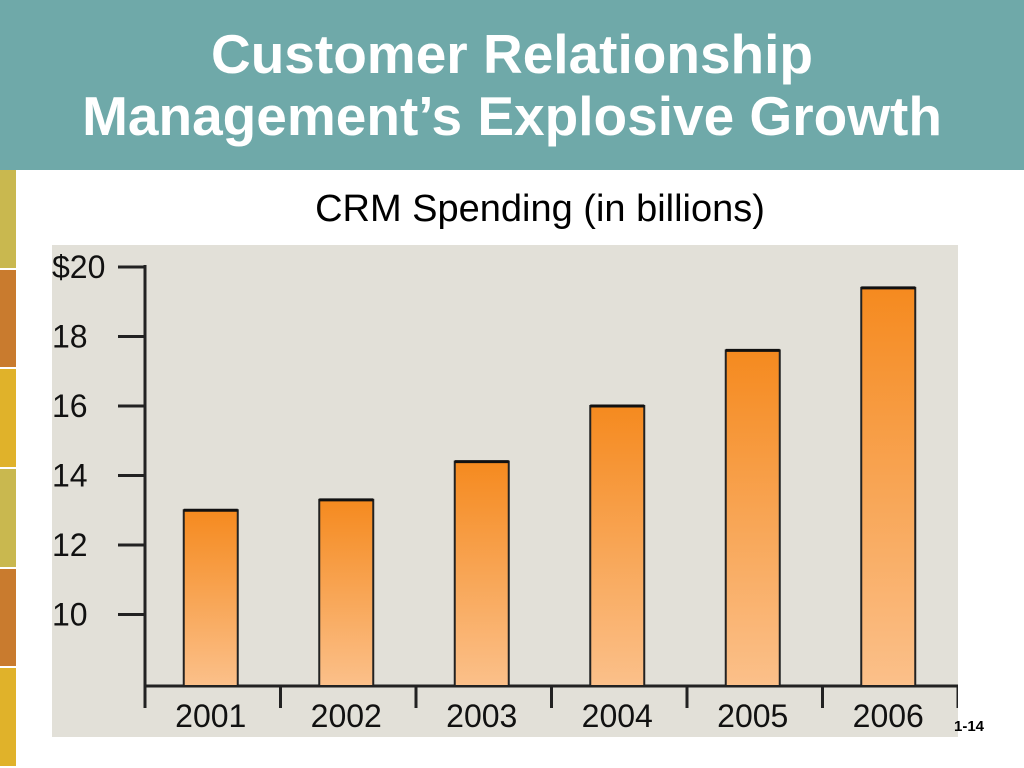 The height and width of the screenshot is (768, 1024). I want to click on y-tick-label: 18, so click(70, 337).